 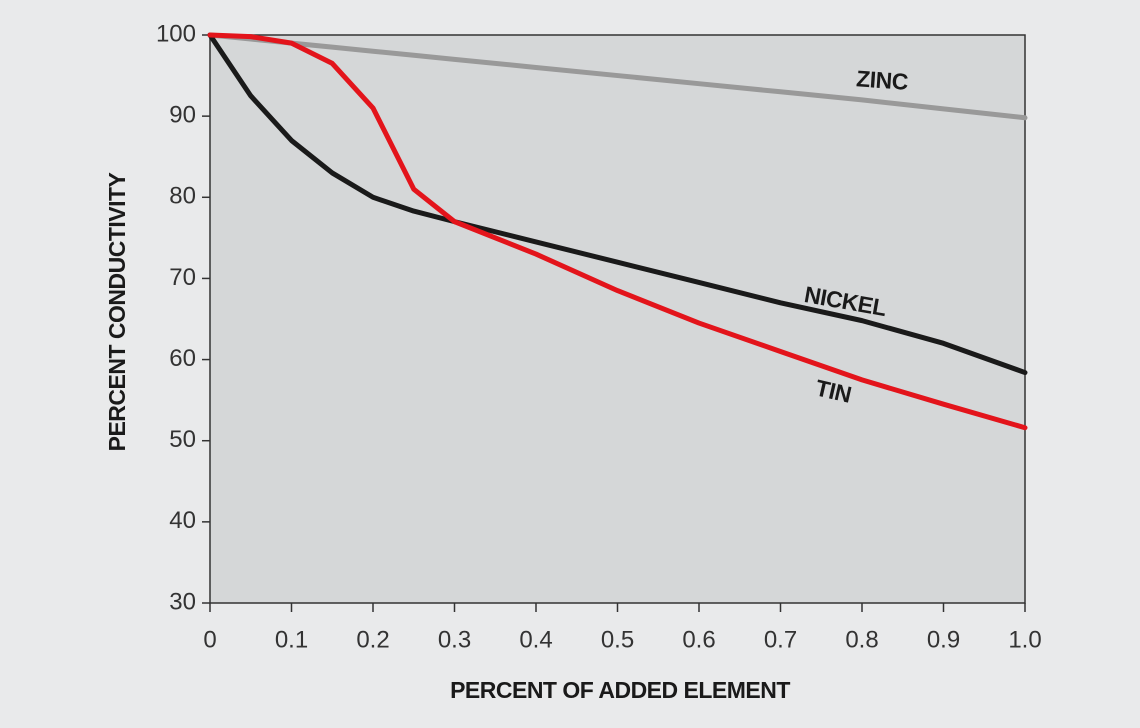 What do you see at coordinates (182, 196) in the screenshot?
I see `y-tick-label: 80` at bounding box center [182, 196].